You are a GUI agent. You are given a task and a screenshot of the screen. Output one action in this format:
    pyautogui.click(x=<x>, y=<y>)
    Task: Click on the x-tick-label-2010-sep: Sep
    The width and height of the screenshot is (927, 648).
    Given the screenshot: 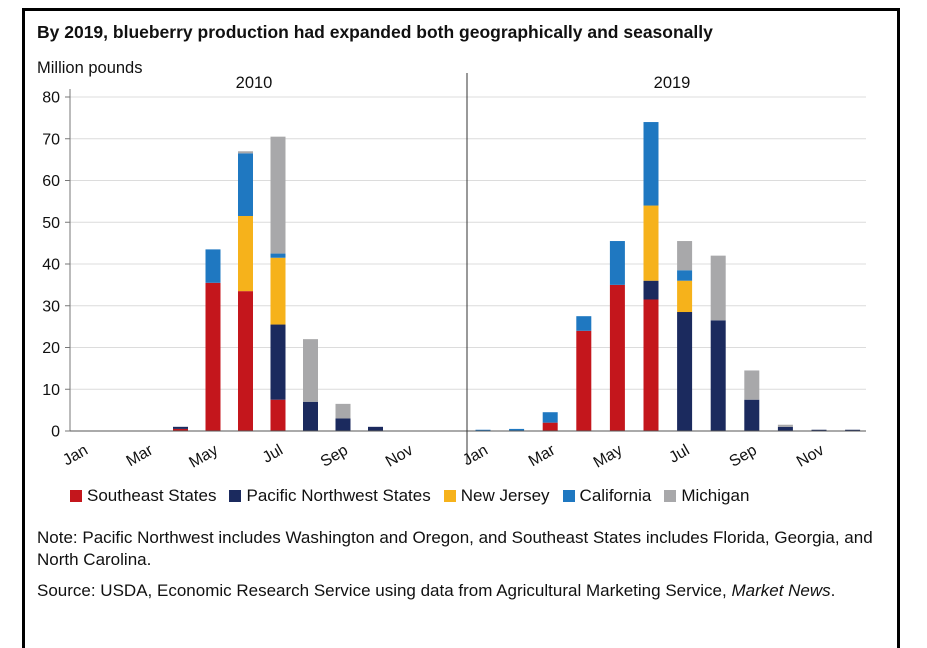 What is the action you would take?
    pyautogui.click(x=334, y=456)
    